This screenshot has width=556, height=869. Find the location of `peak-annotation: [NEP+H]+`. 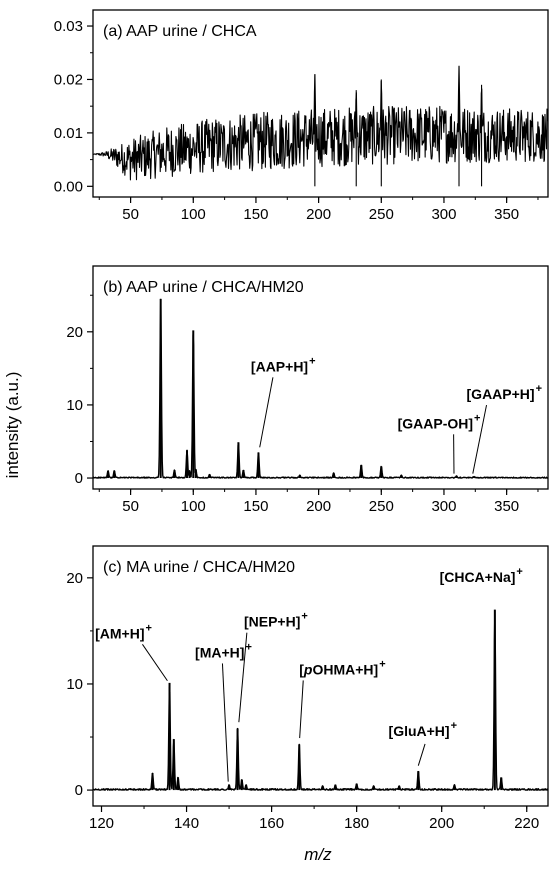

peak-annotation: [NEP+H]+ is located at coordinates (276, 620).